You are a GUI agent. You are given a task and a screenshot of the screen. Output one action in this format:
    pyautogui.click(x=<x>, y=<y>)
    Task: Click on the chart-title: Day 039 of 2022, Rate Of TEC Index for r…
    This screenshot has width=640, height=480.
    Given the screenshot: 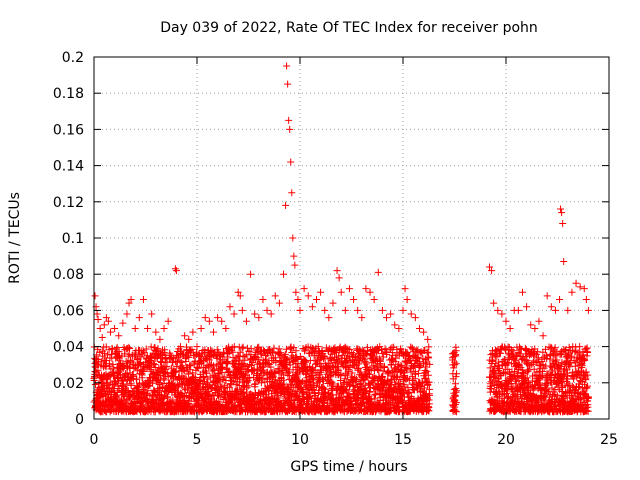 What is the action you would take?
    pyautogui.click(x=349, y=28)
    